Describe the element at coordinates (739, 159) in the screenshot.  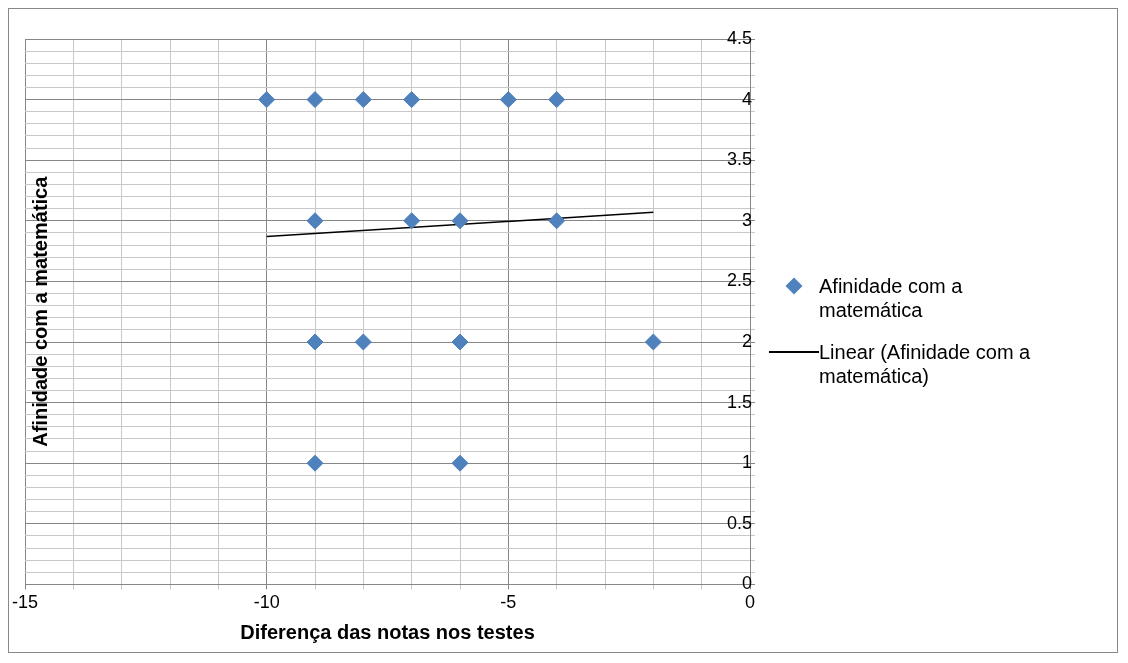
I see `y-tick-label: 3.5` at that location.